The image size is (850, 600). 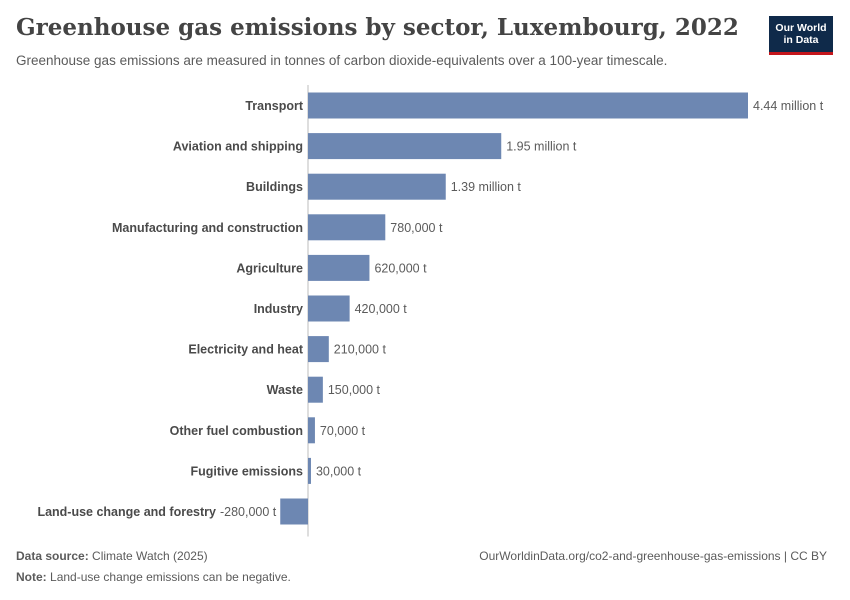 What do you see at coordinates (31, 577) in the screenshot?
I see `note-label: Note:` at bounding box center [31, 577].